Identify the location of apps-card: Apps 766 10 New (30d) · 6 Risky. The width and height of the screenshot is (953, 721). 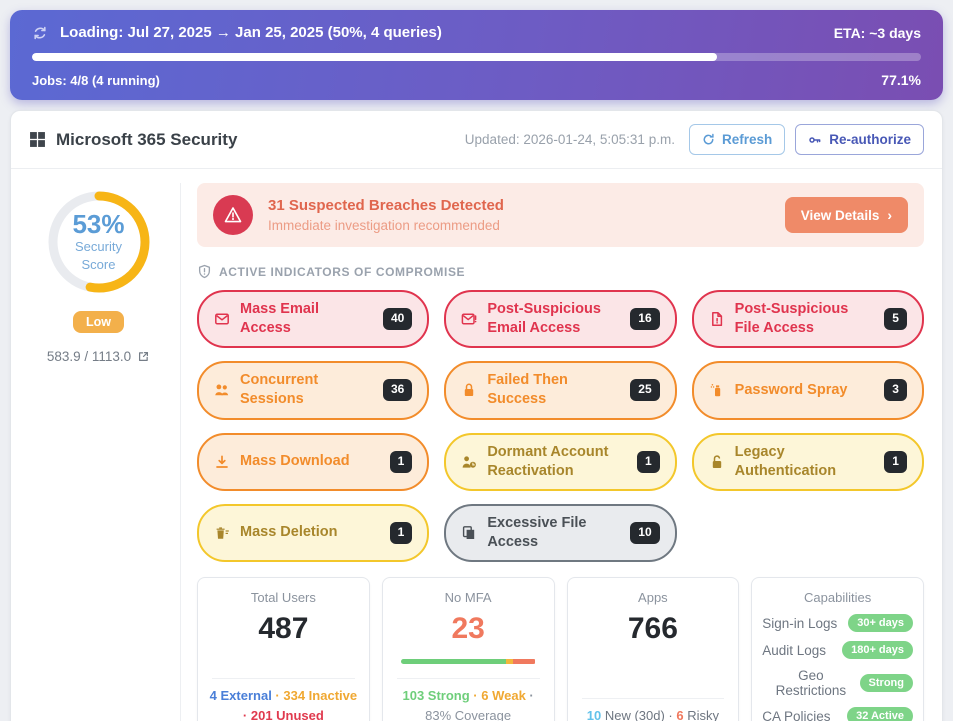
(653, 649).